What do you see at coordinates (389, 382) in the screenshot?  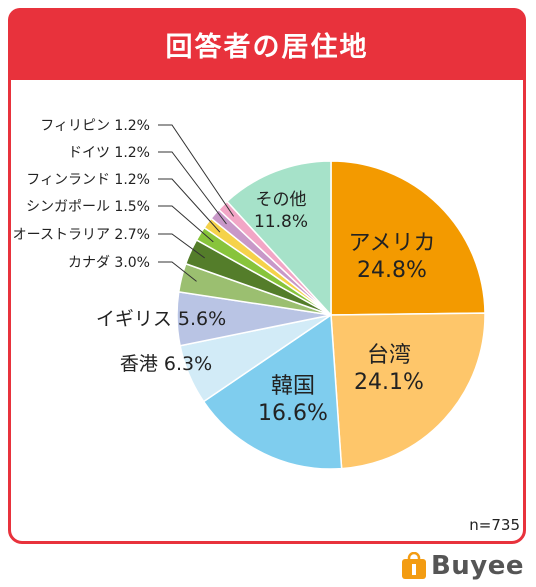 I see `slice-value-1: 24.1%` at bounding box center [389, 382].